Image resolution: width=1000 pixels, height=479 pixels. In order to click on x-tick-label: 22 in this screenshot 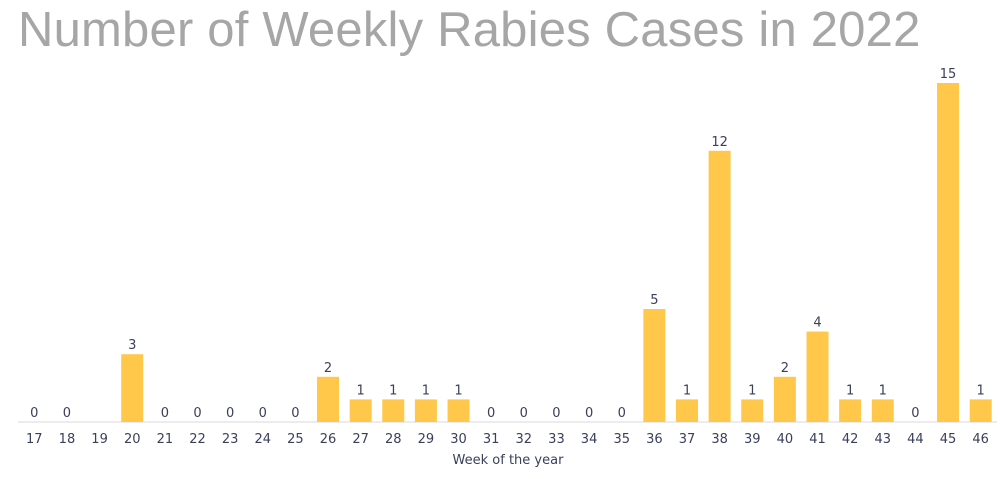, I will do `click(197, 439)`.